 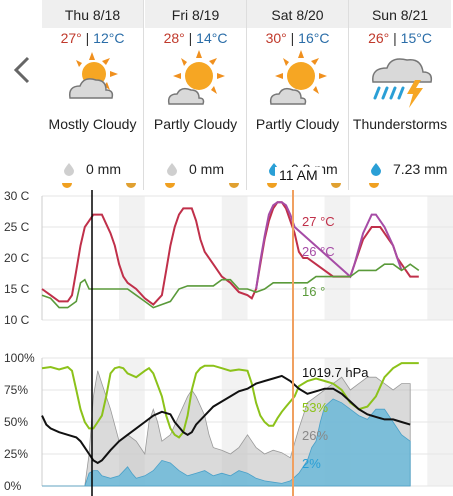 I want to click on y-tick-label: 25%, so click(x=16, y=454).